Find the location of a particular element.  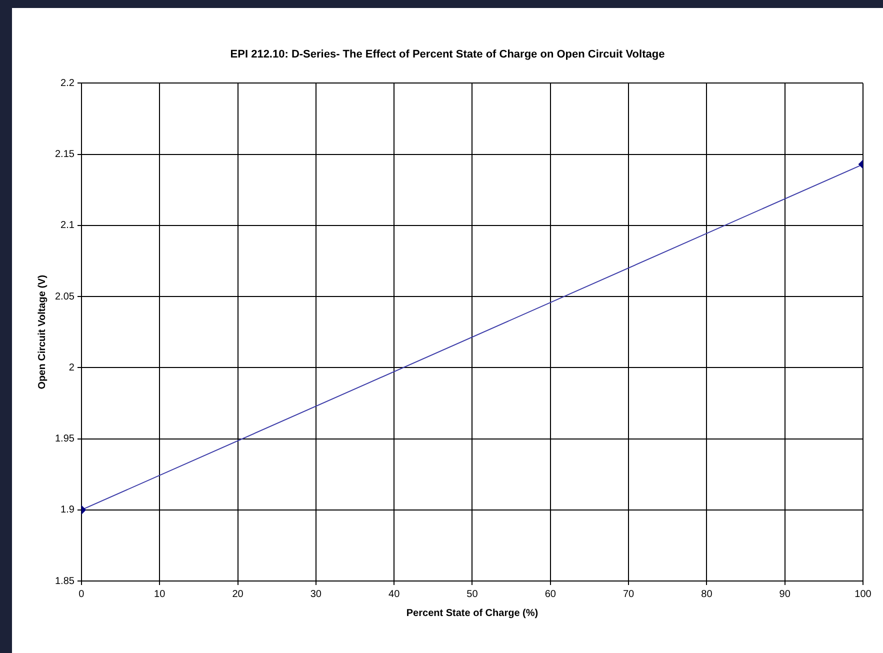

y-tick-label: 2.05 is located at coordinates (64, 296).